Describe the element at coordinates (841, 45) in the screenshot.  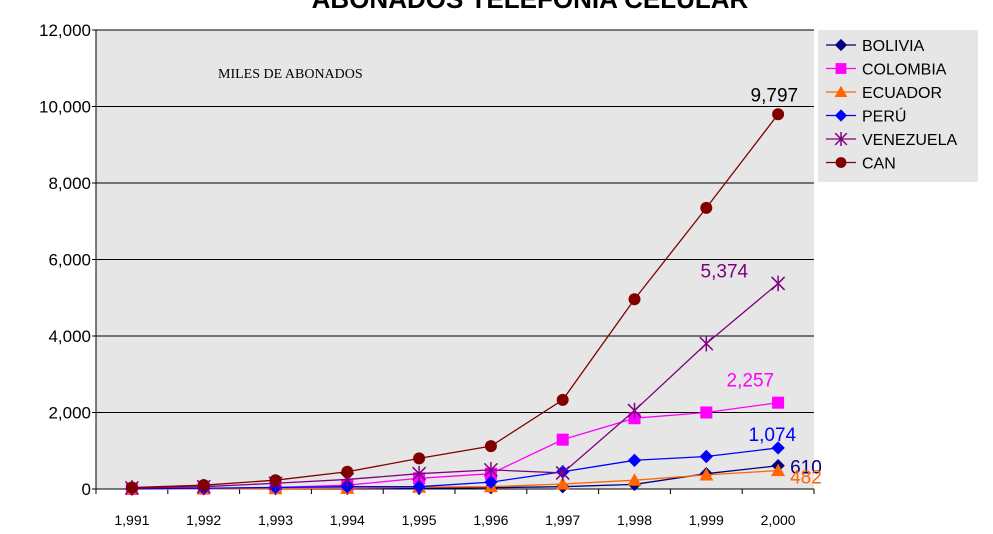
I see `legend-marker-bolivia` at that location.